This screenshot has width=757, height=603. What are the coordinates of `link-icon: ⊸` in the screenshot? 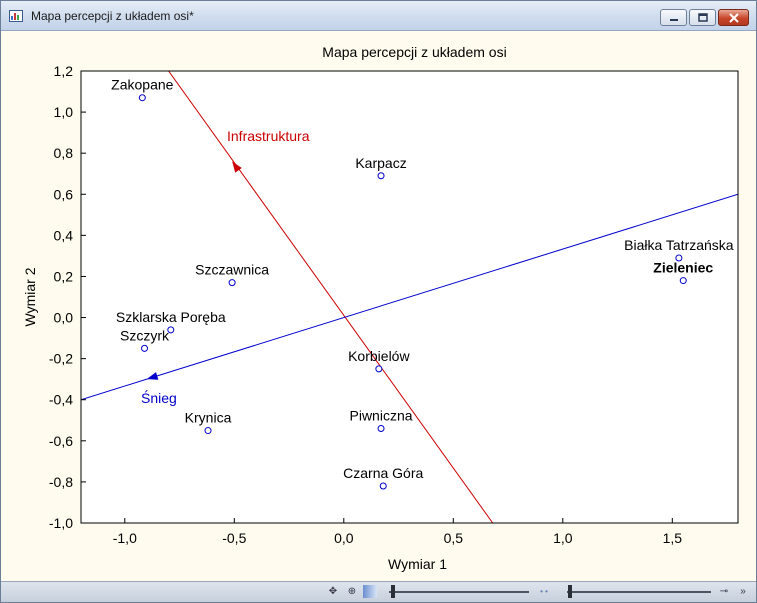 It's located at (724, 591).